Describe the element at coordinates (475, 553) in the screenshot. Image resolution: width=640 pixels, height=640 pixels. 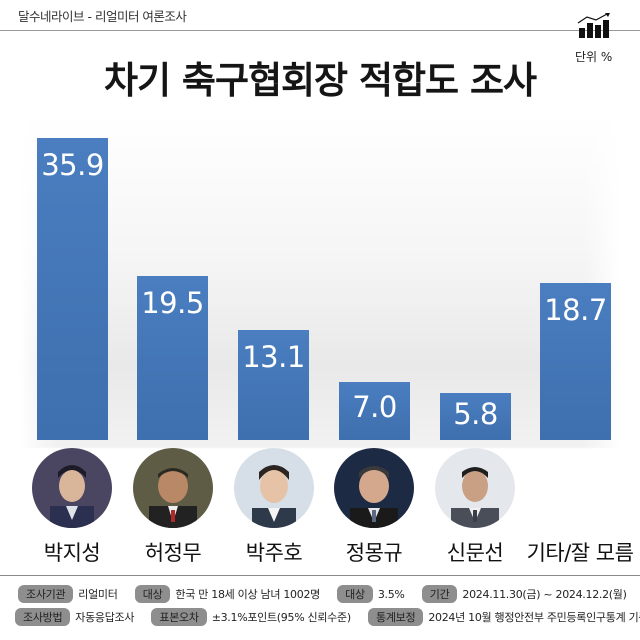
I see `candidate-name: 신문선` at that location.